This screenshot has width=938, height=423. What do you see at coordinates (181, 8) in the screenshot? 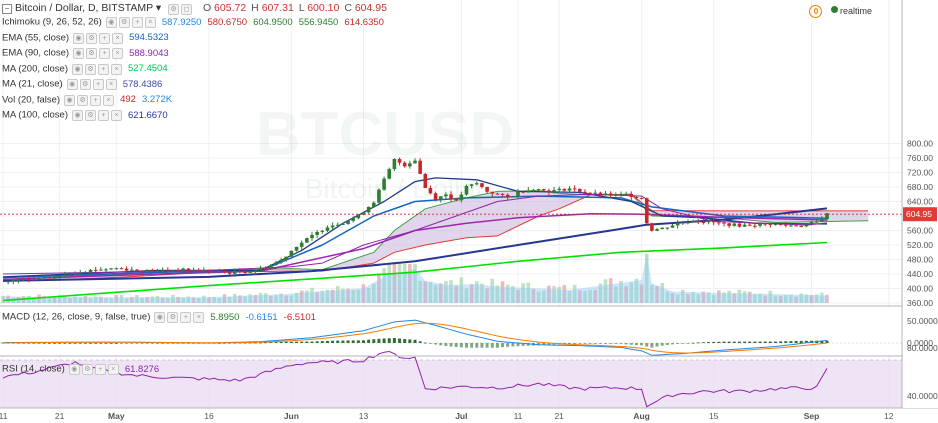
I see `series-buttons: ⚙ ◻` at bounding box center [181, 8].